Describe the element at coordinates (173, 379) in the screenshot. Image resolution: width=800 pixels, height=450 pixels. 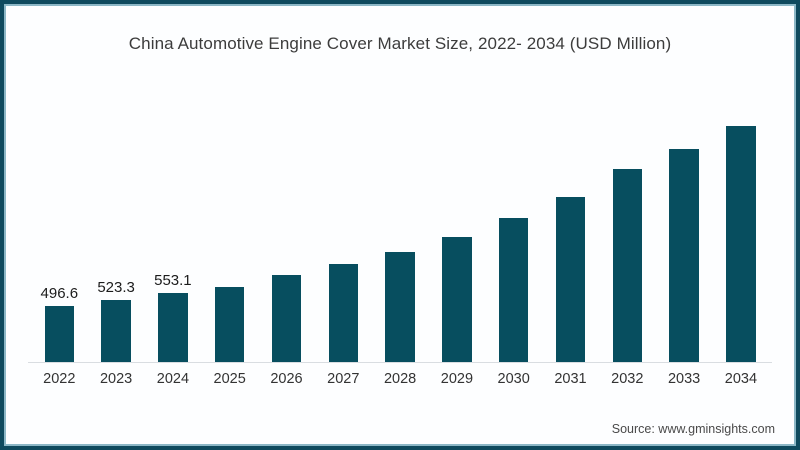
I see `x-axis-label-2024: 2024` at that location.